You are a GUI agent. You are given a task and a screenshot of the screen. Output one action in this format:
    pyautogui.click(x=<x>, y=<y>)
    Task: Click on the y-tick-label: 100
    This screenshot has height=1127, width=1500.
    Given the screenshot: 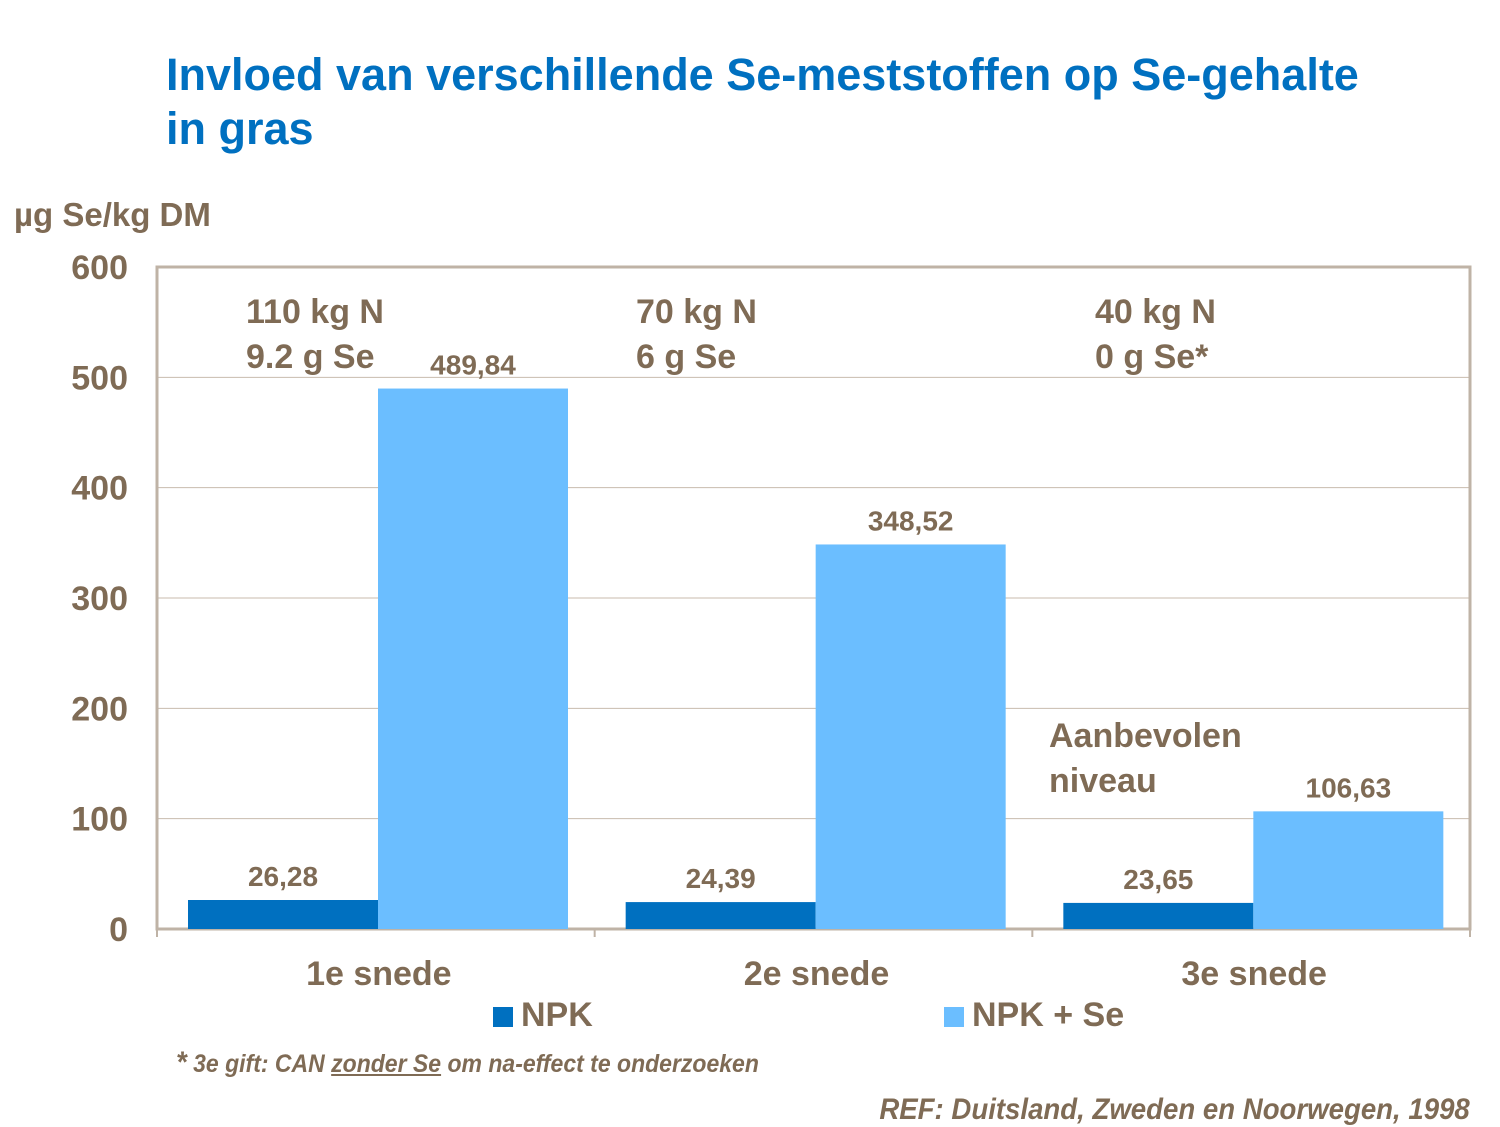 What is the action you would take?
    pyautogui.click(x=99, y=820)
    